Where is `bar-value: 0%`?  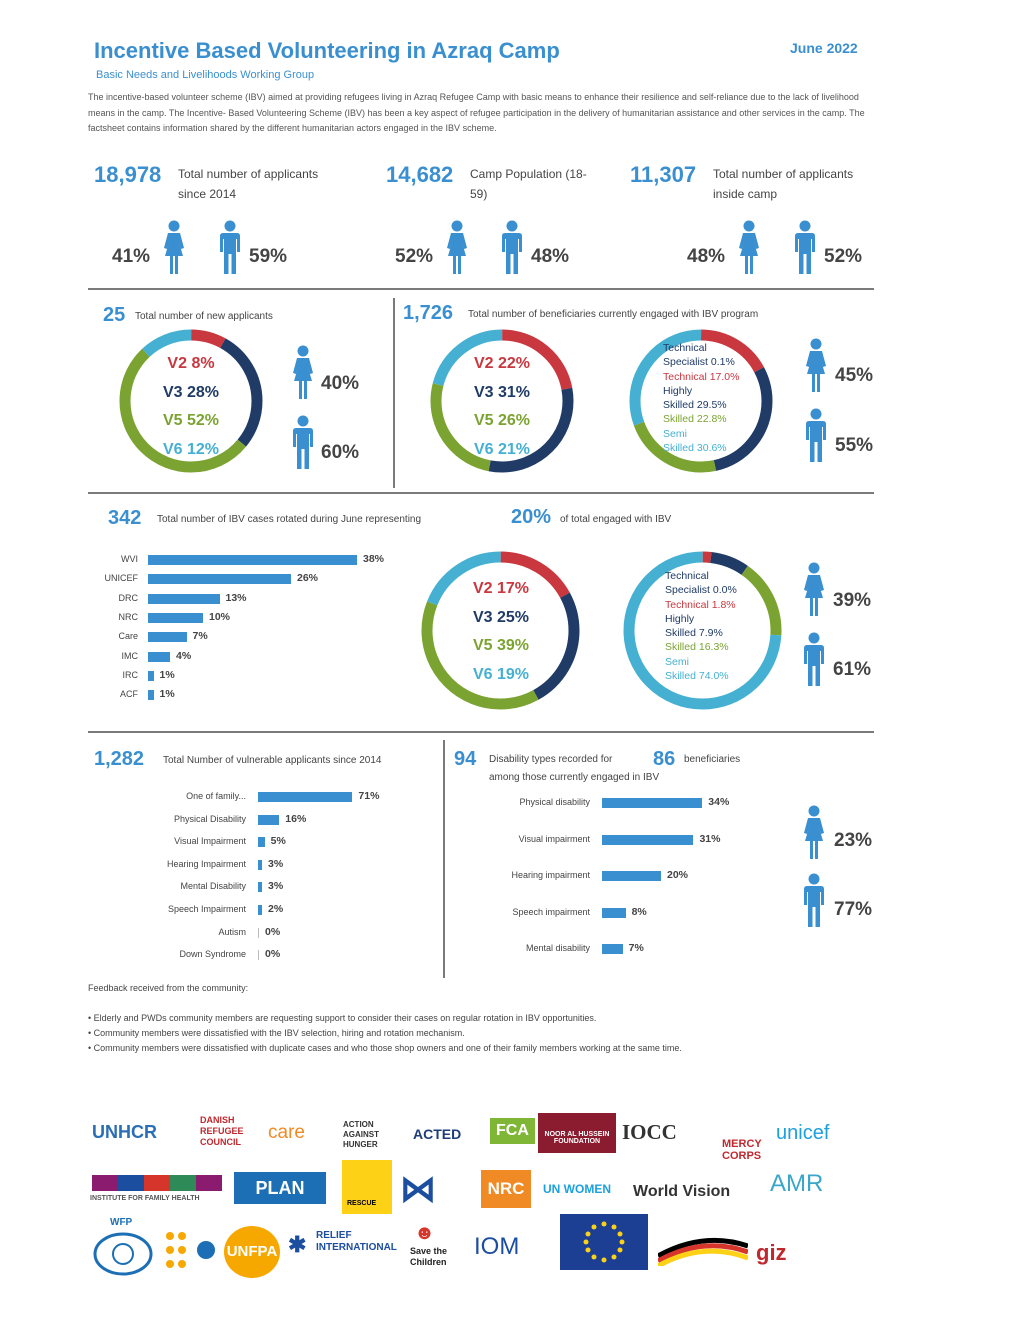
bar-value: 0% is located at coordinates (273, 954).